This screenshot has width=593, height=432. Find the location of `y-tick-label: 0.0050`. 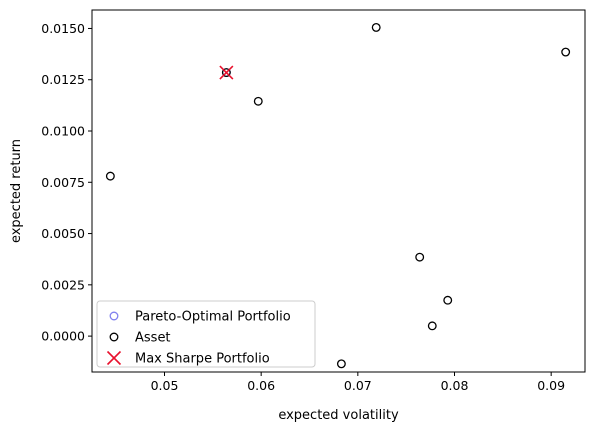

y-tick-label: 0.0050 is located at coordinates (63, 233).